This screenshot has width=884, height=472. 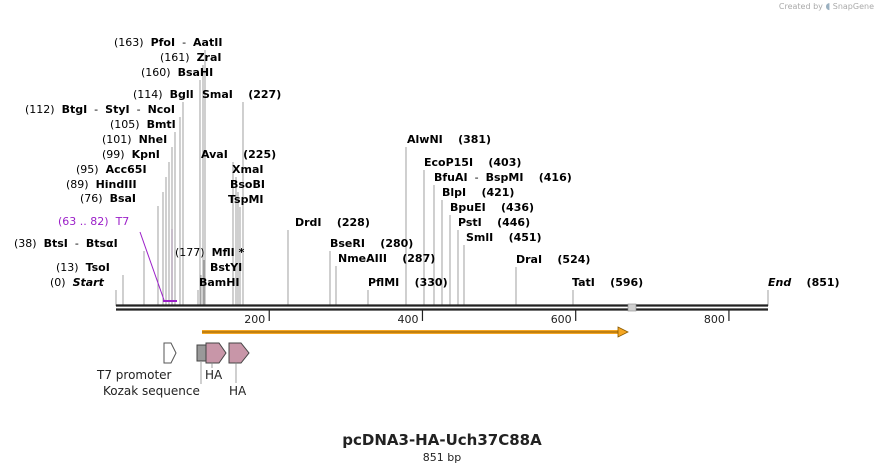 I want to click on site-label: TspMI, so click(x=246, y=199).